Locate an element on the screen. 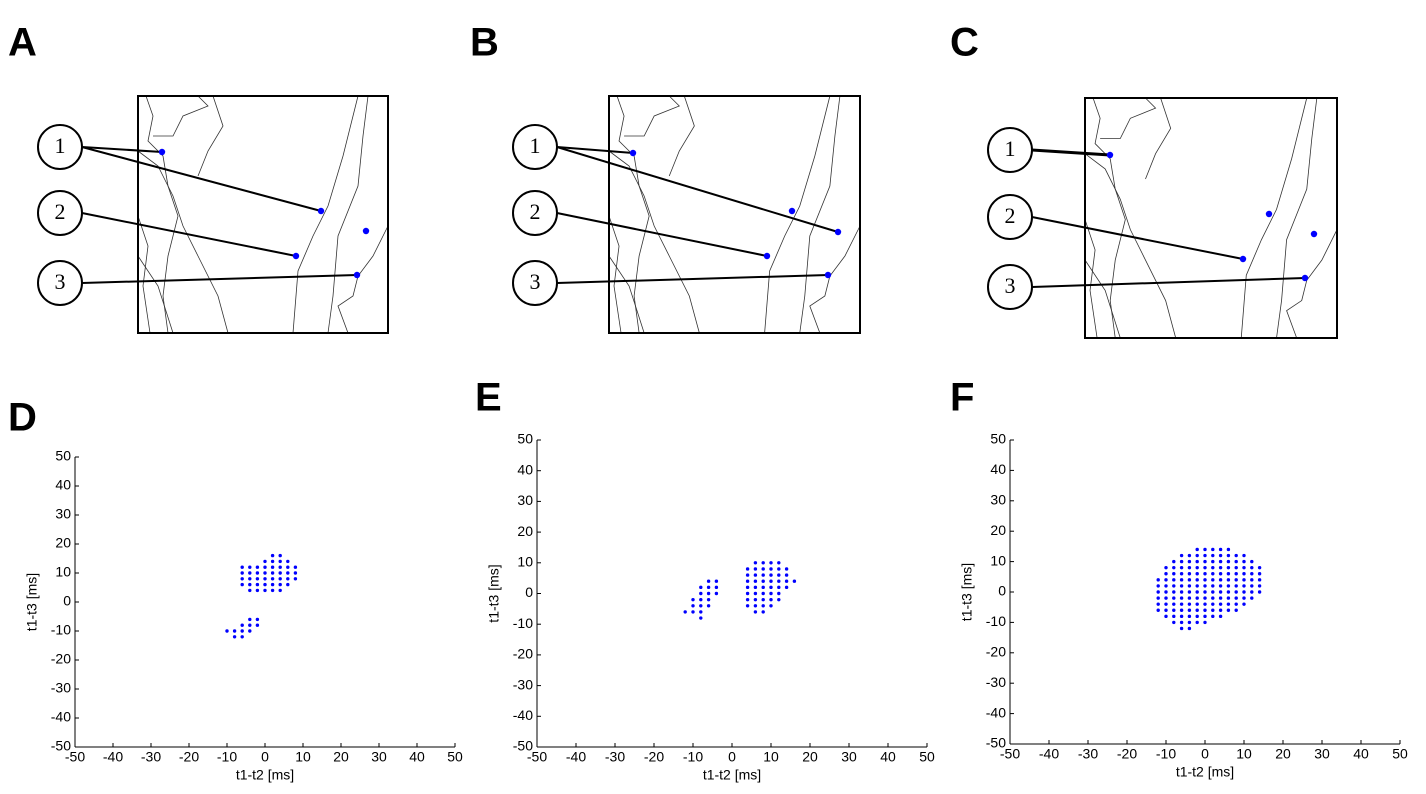 The image size is (1426, 794). map-frame is located at coordinates (263, 214).